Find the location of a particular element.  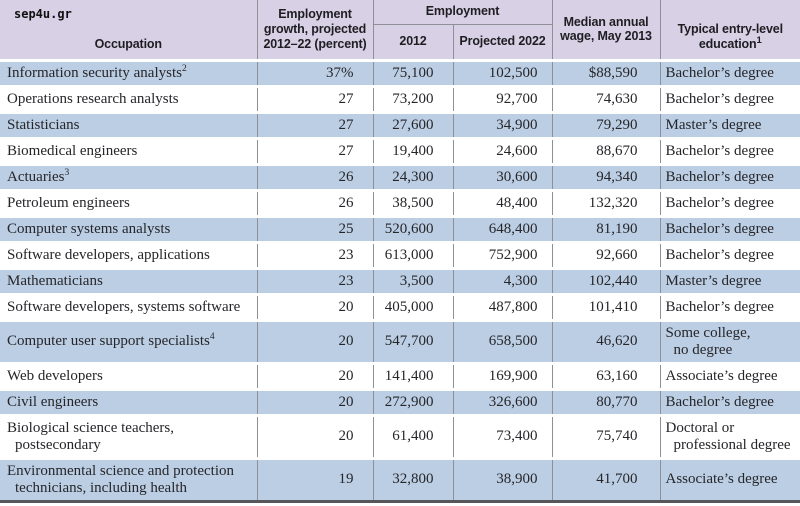

education-cell: Some college, no degree is located at coordinates (729, 340).